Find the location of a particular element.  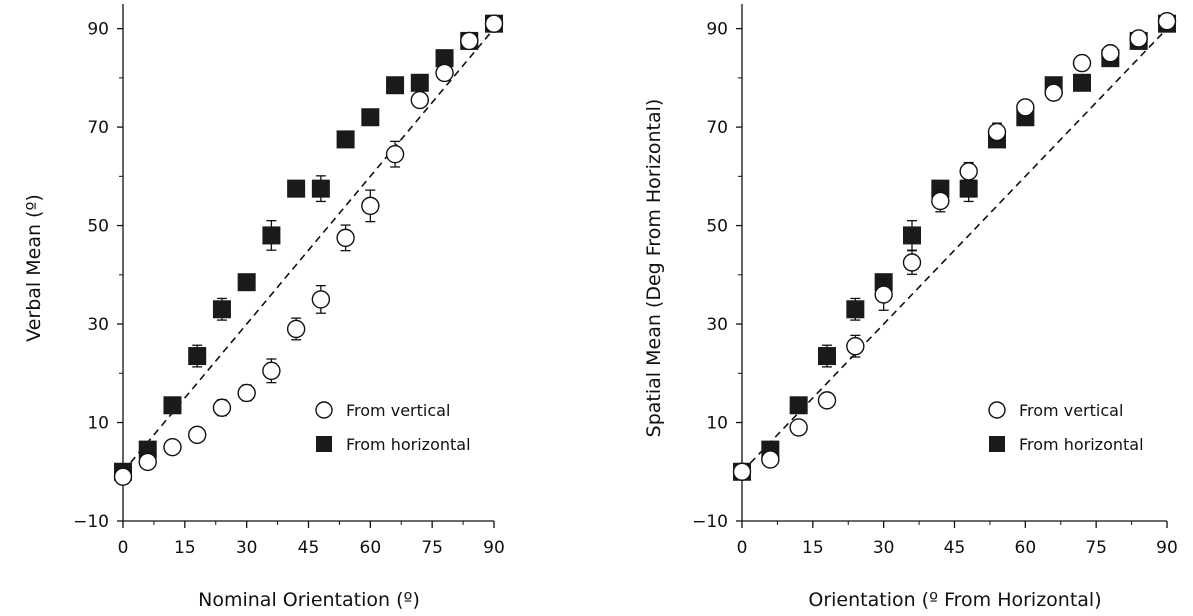

x-axis-label: Orientation (º From Horizontal) is located at coordinates (954, 600).